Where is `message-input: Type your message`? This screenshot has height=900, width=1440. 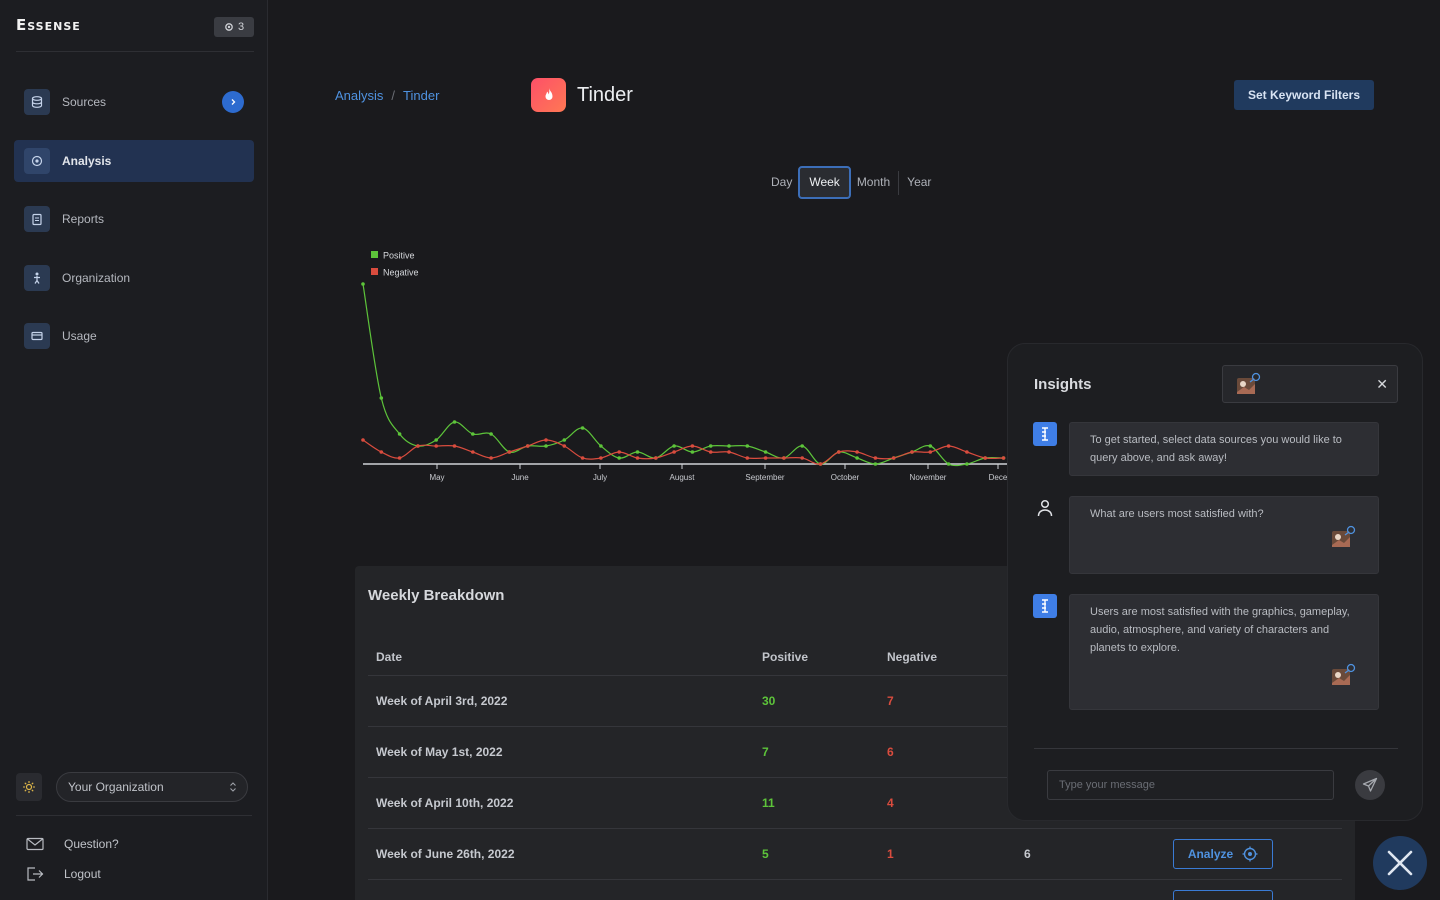 message-input: Type your message is located at coordinates (1190, 785).